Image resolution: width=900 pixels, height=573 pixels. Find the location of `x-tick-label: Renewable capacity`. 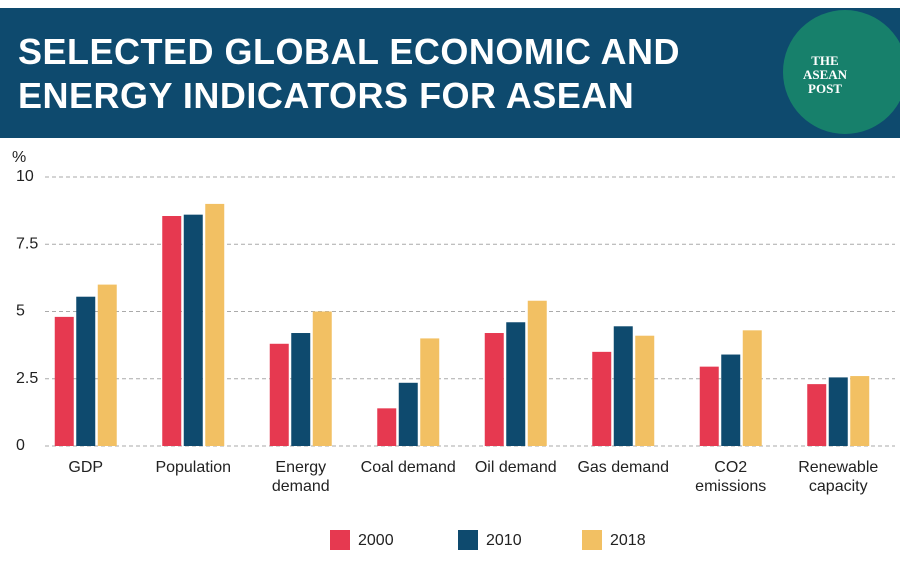

x-tick-label: Renewable capacity is located at coordinates (838, 477).